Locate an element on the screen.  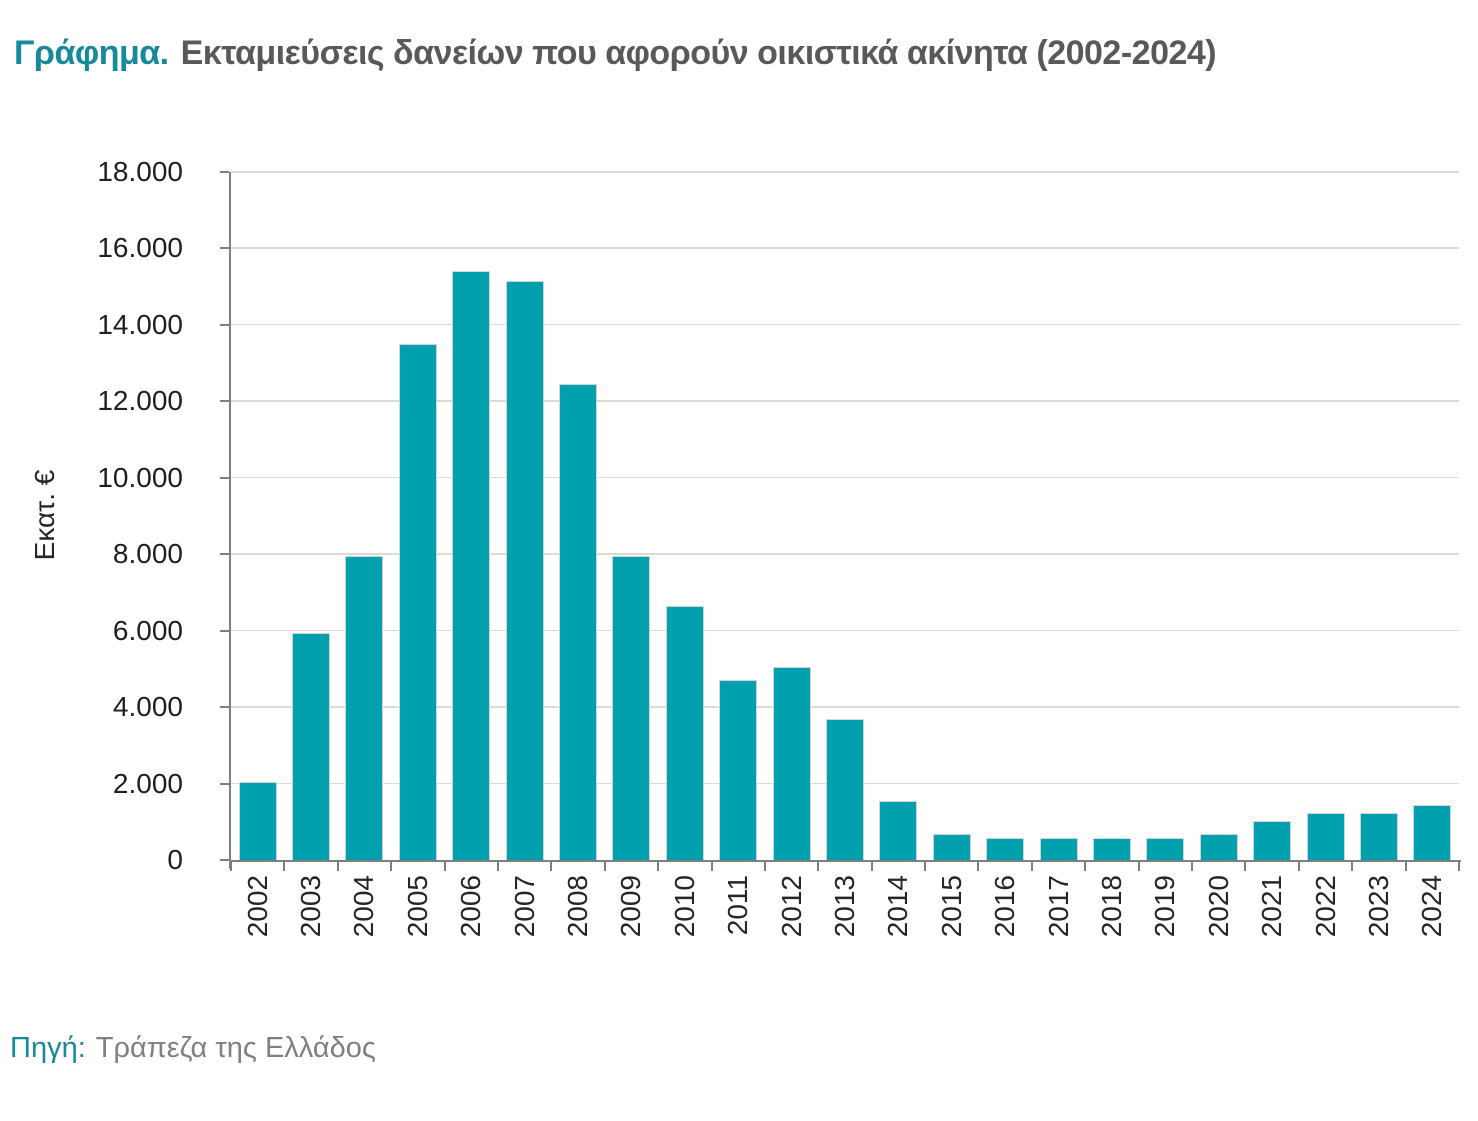
x-tick-label-2017: 2017 is located at coordinates (1058, 906).